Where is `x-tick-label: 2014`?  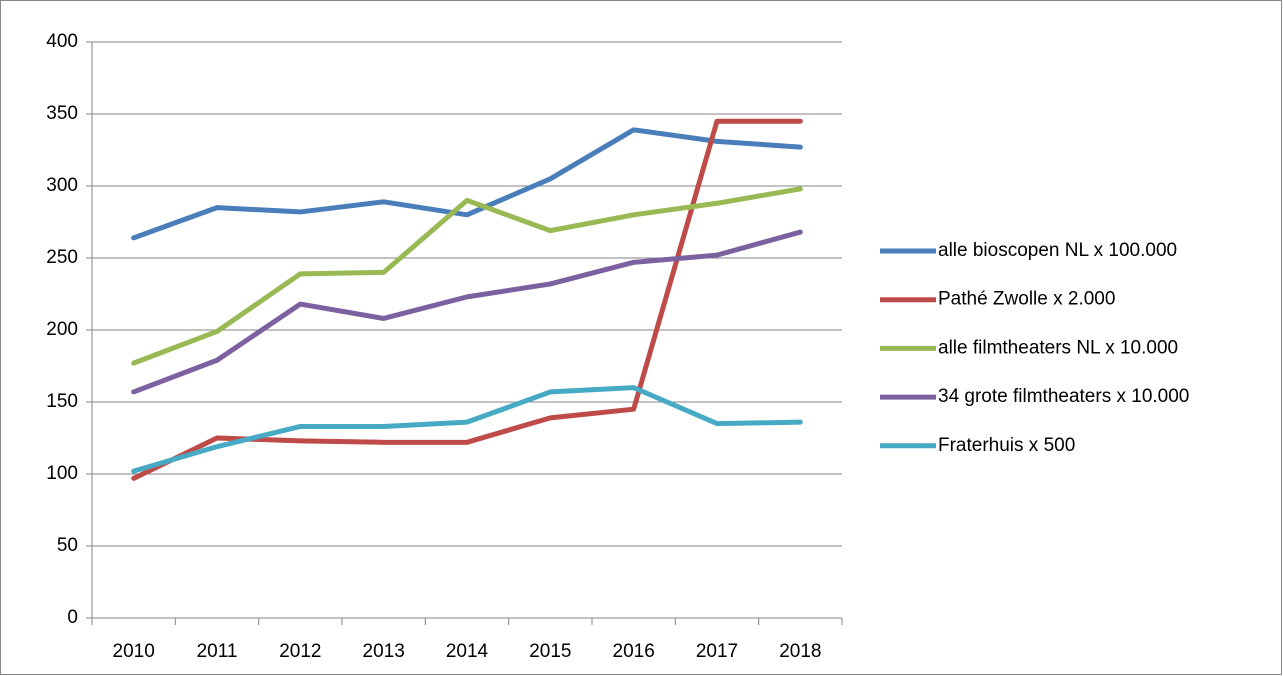
x-tick-label: 2014 is located at coordinates (467, 651).